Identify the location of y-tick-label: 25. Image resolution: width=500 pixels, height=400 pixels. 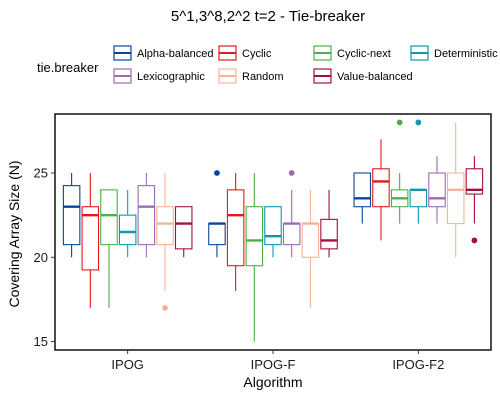
(41, 173).